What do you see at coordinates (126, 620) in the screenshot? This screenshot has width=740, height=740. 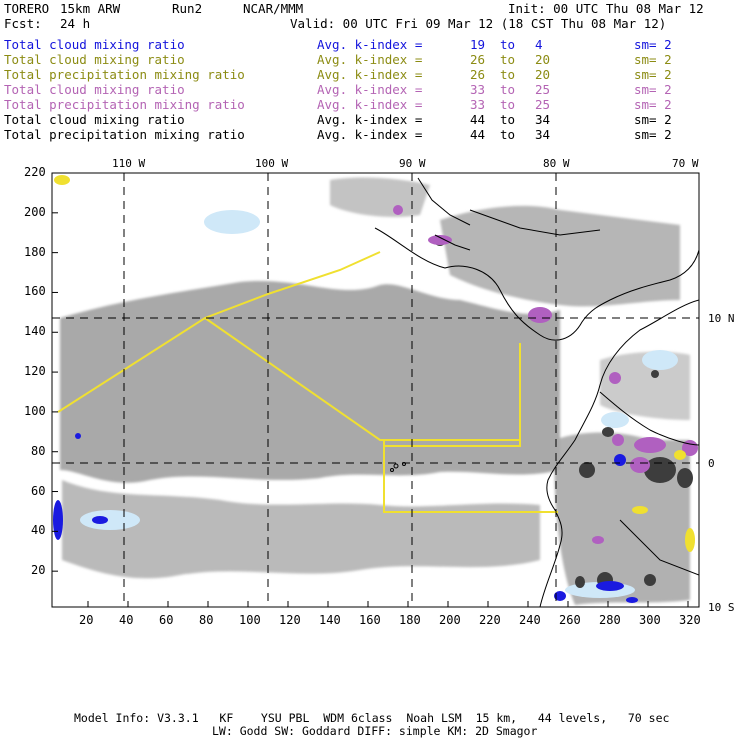 I see `x-tick-label: 40` at bounding box center [126, 620].